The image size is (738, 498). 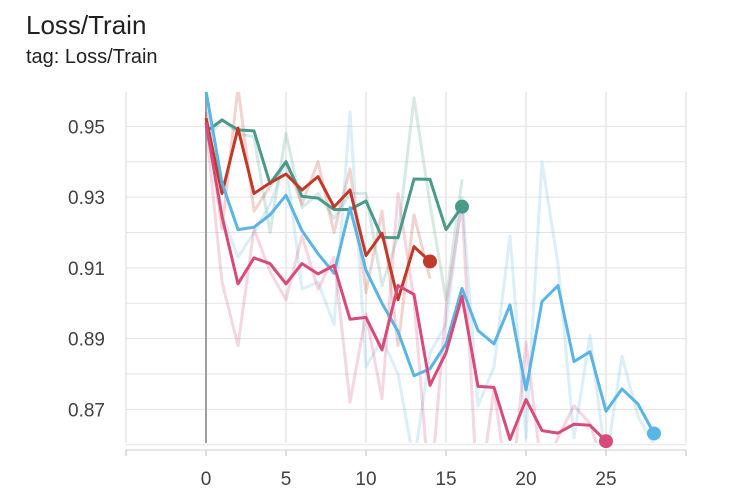 I want to click on x-axis-tick-labels: 0 5 10 15 20 25, so click(x=409, y=479).